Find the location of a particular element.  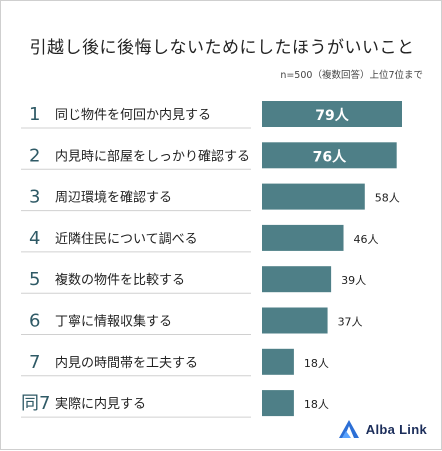

rank-label: 7 is located at coordinates (34, 362).